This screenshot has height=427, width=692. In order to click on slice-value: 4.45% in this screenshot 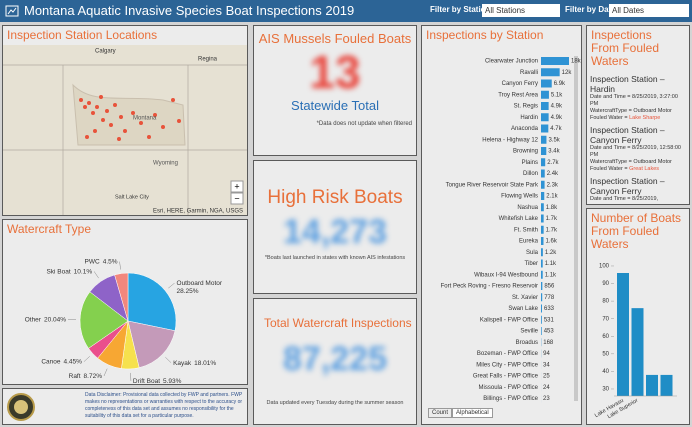, I will do `click(72, 361)`.